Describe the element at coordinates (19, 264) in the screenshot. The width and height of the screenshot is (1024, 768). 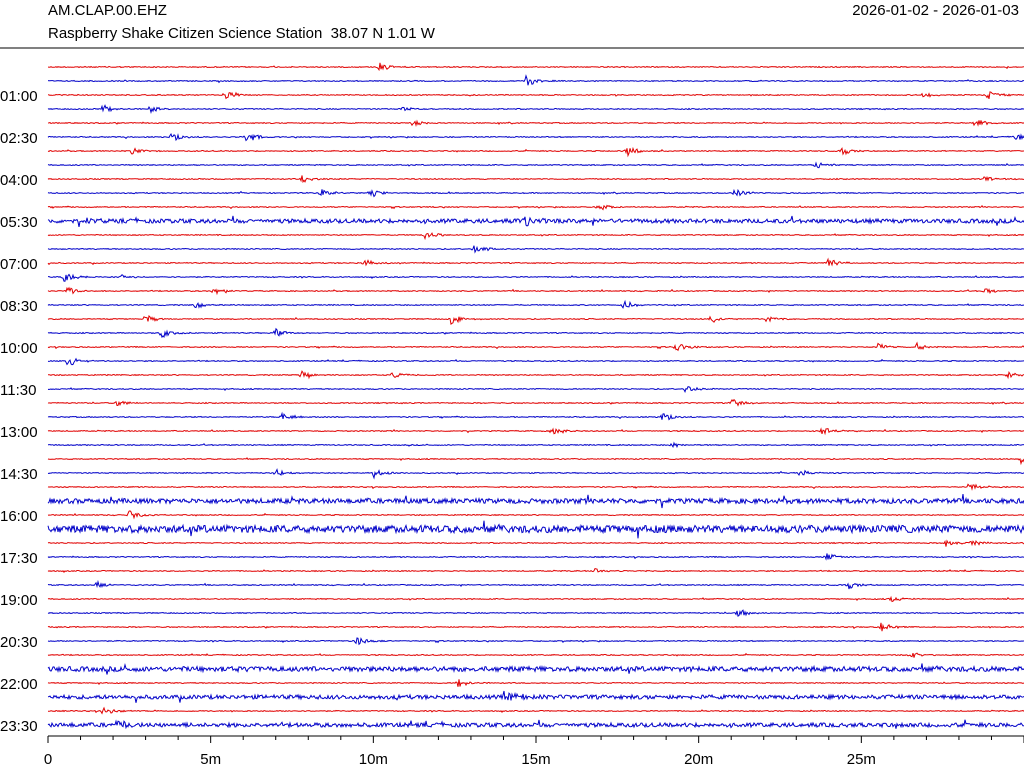
I see `time-label: 07:00` at that location.